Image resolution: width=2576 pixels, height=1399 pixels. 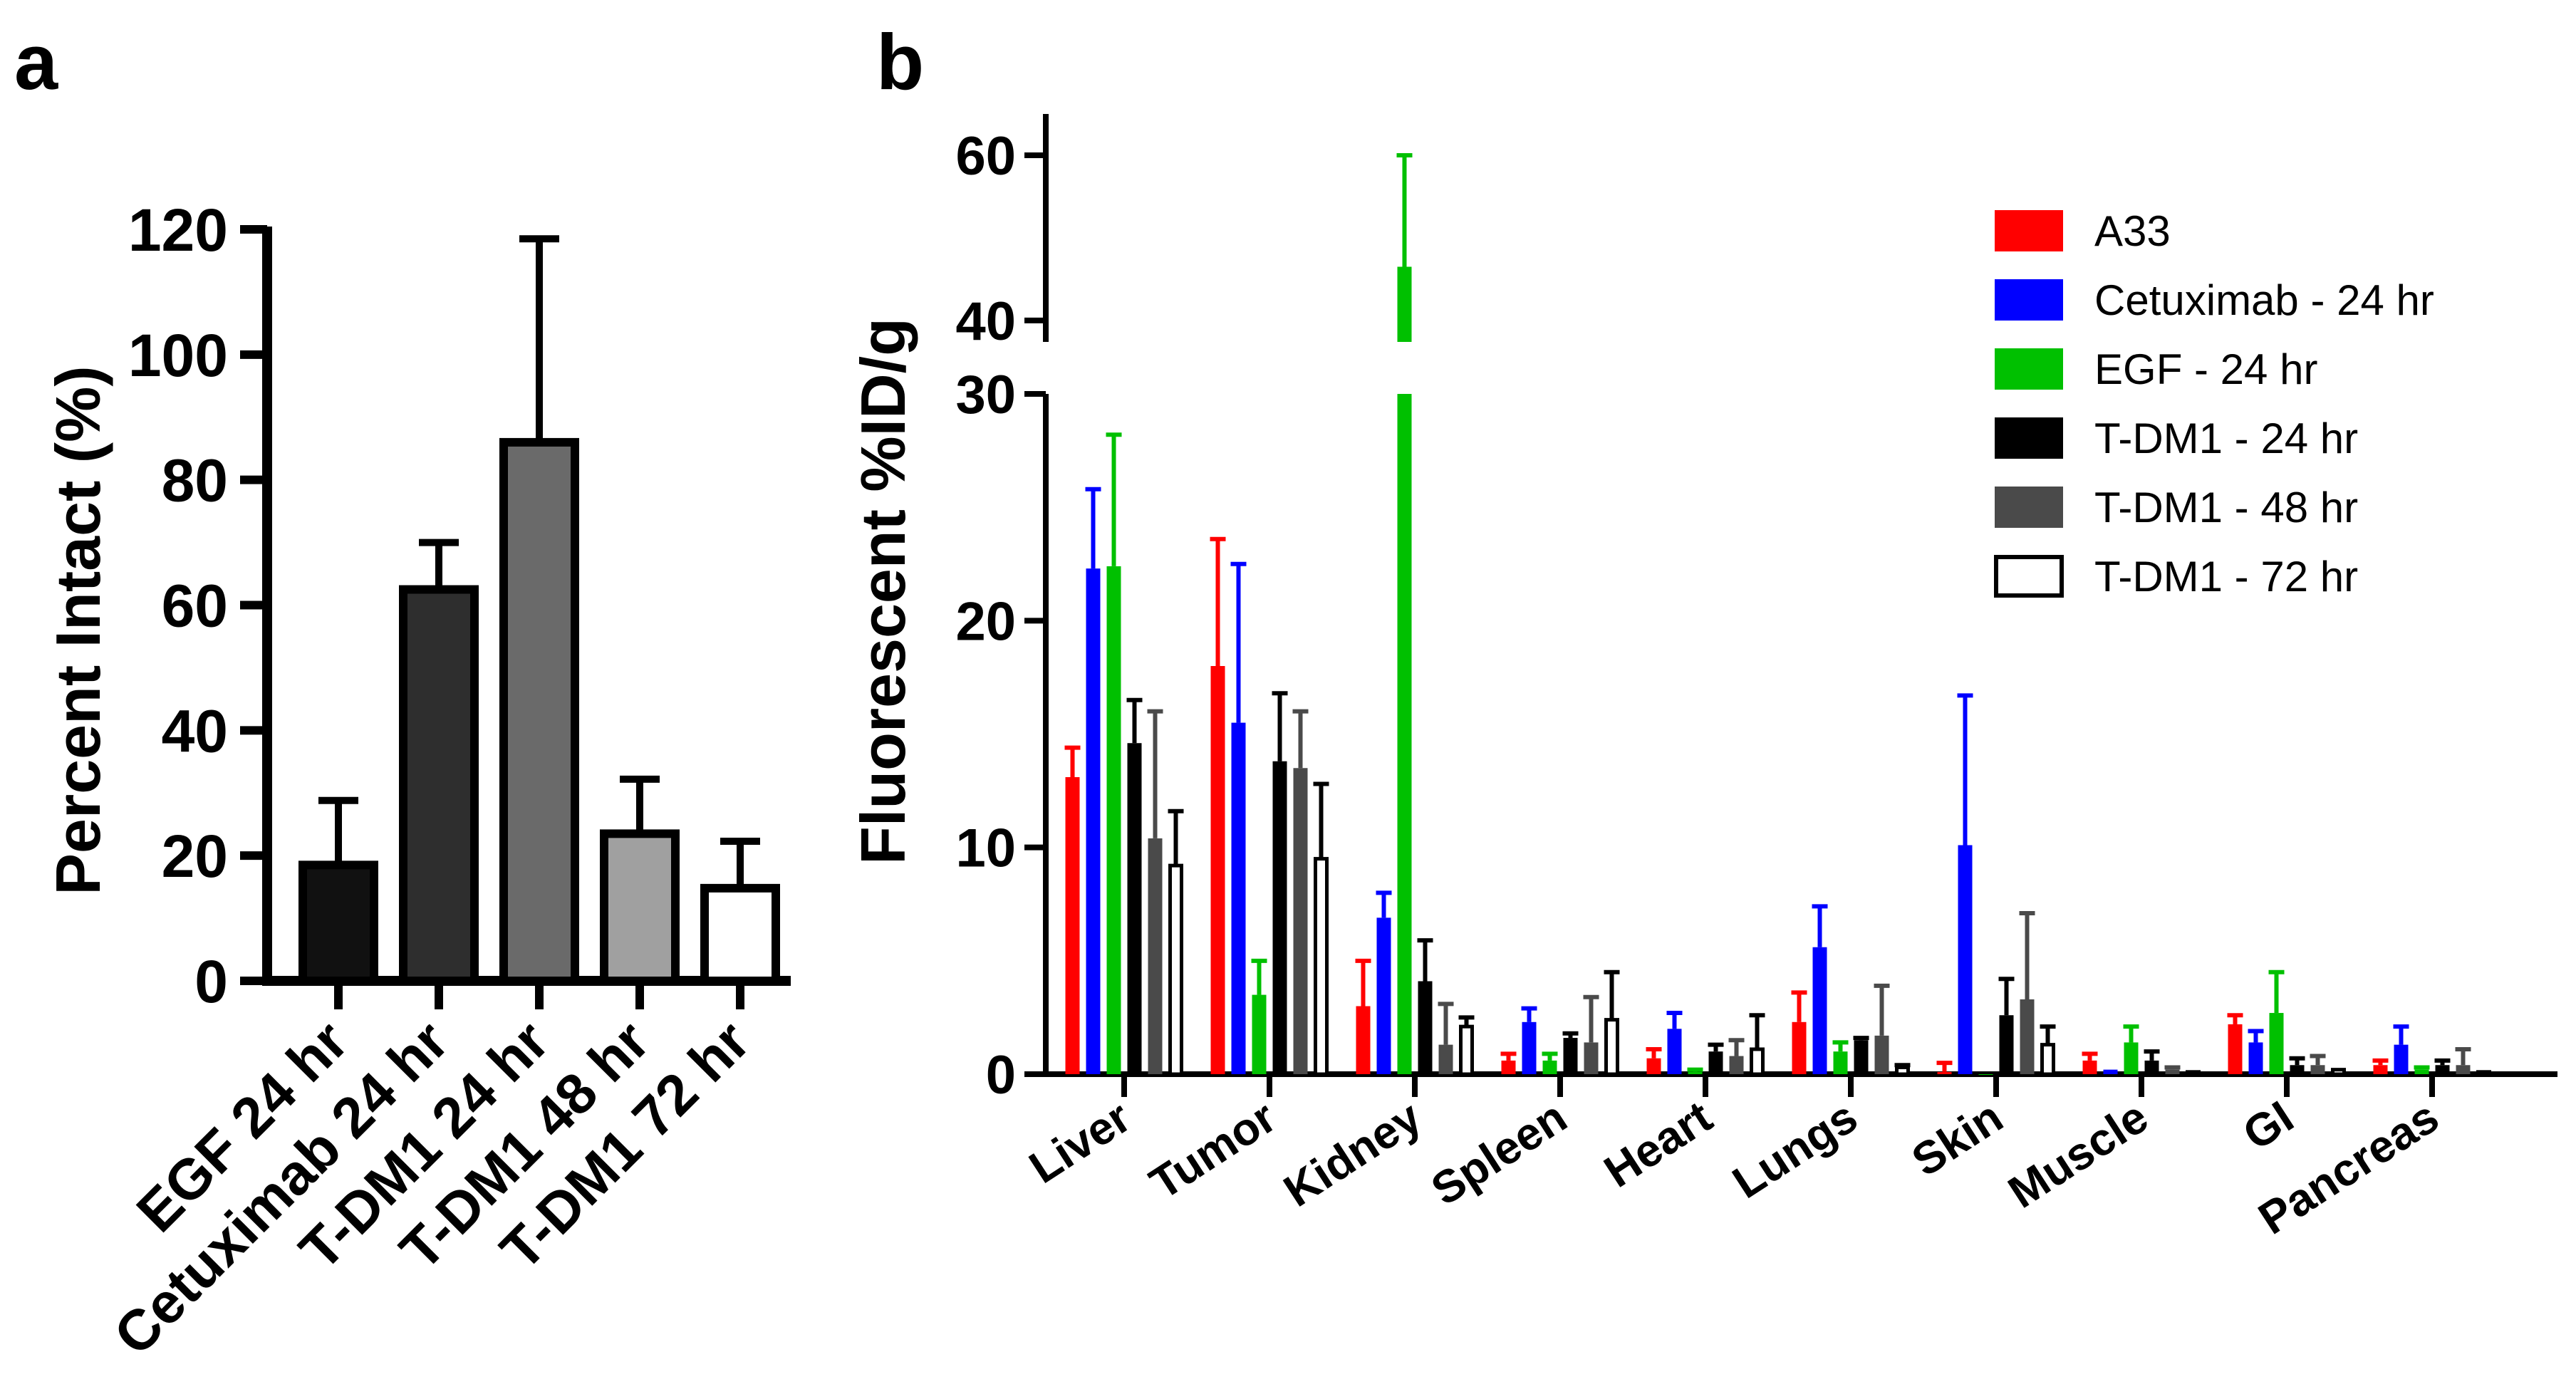 What do you see at coordinates (195, 480) in the screenshot?
I see `panel-a-y-tick-label: 80` at bounding box center [195, 480].